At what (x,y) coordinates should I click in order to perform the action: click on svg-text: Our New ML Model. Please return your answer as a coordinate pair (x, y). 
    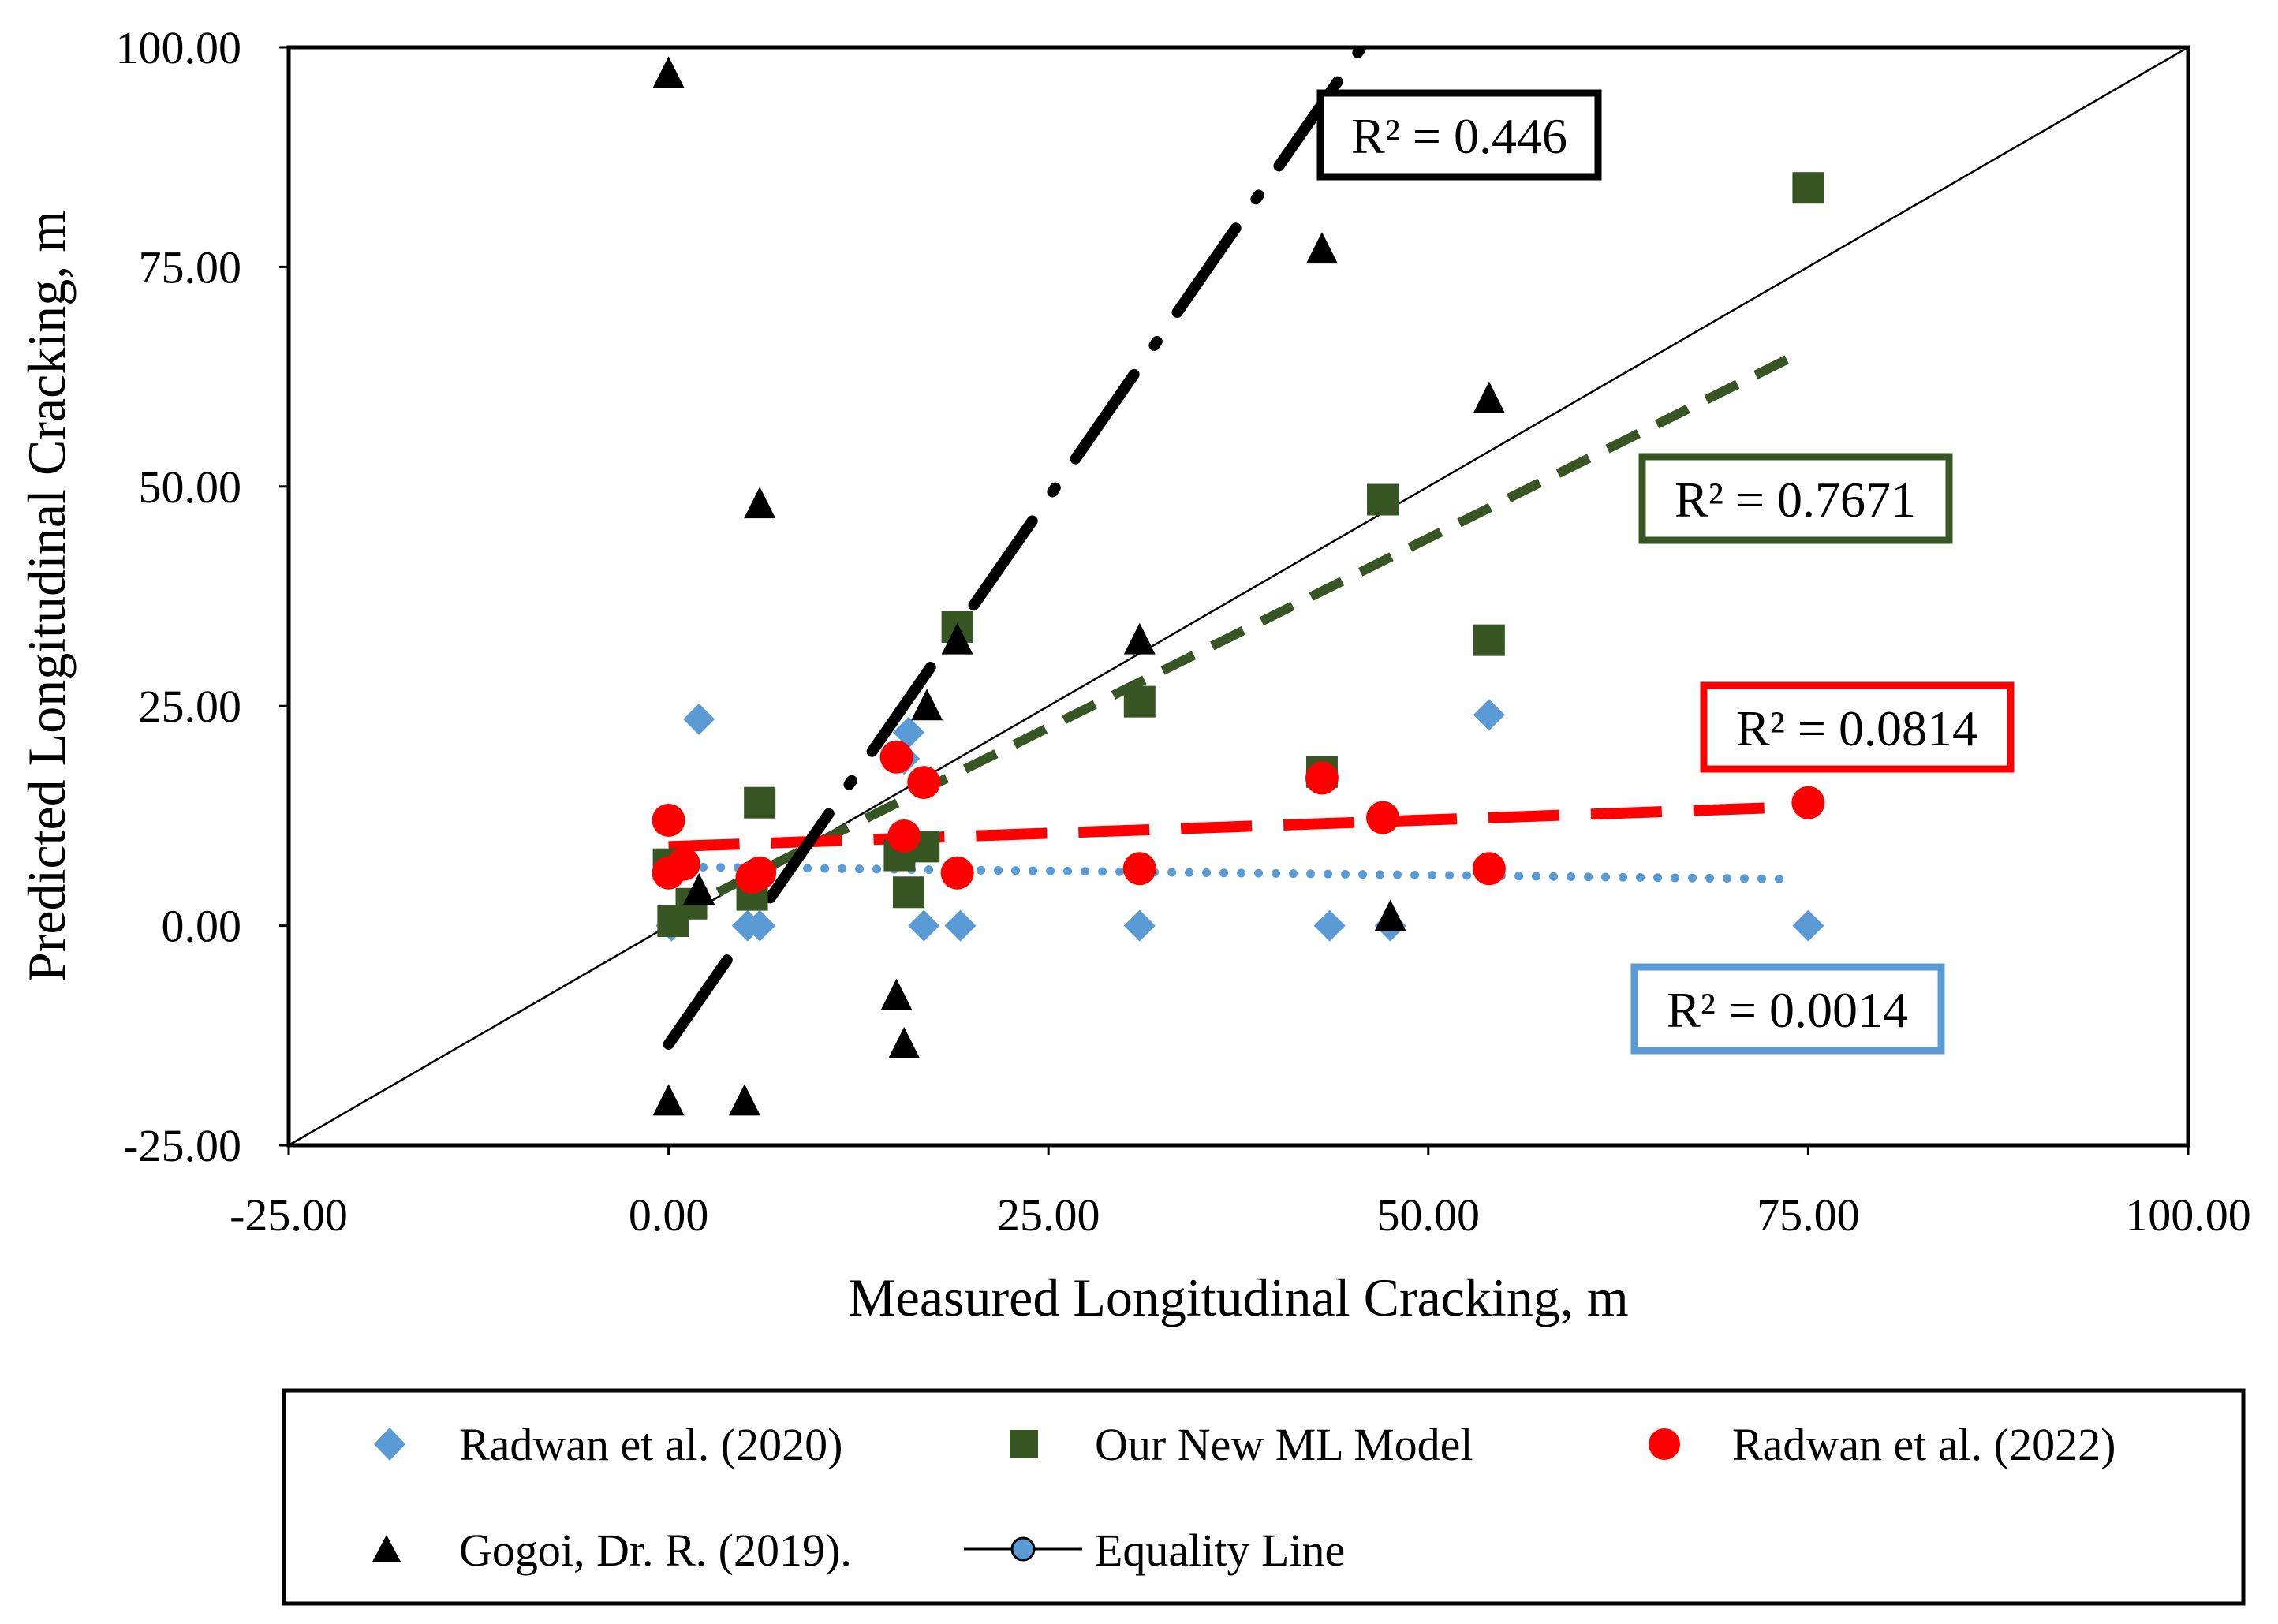
    Looking at the image, I should click on (1284, 1444).